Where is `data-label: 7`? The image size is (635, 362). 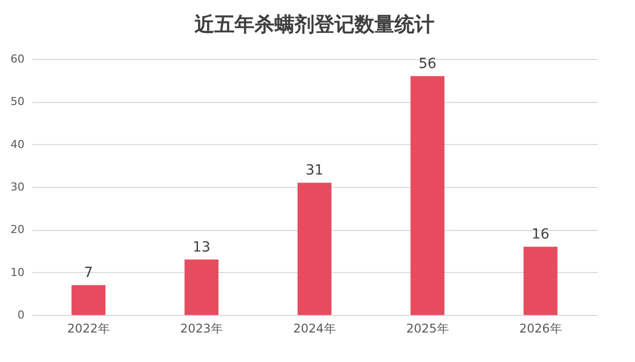 data-label: 7 is located at coordinates (88, 273).